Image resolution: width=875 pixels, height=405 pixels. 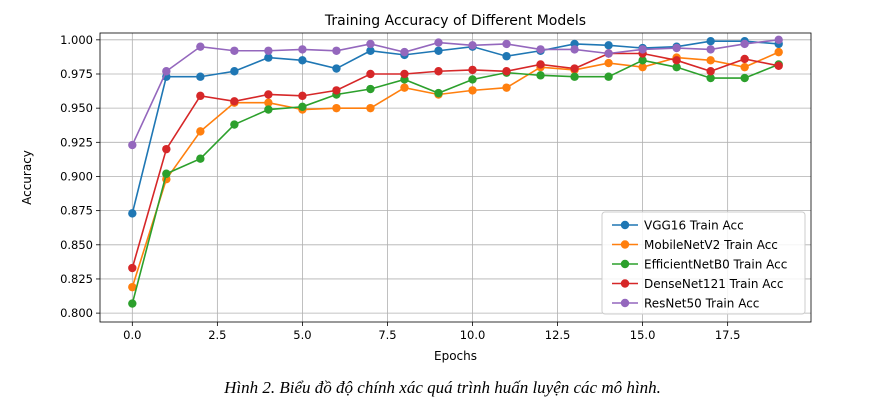 What do you see at coordinates (387, 335) in the screenshot?
I see `x-tick-label: 7.5` at bounding box center [387, 335].